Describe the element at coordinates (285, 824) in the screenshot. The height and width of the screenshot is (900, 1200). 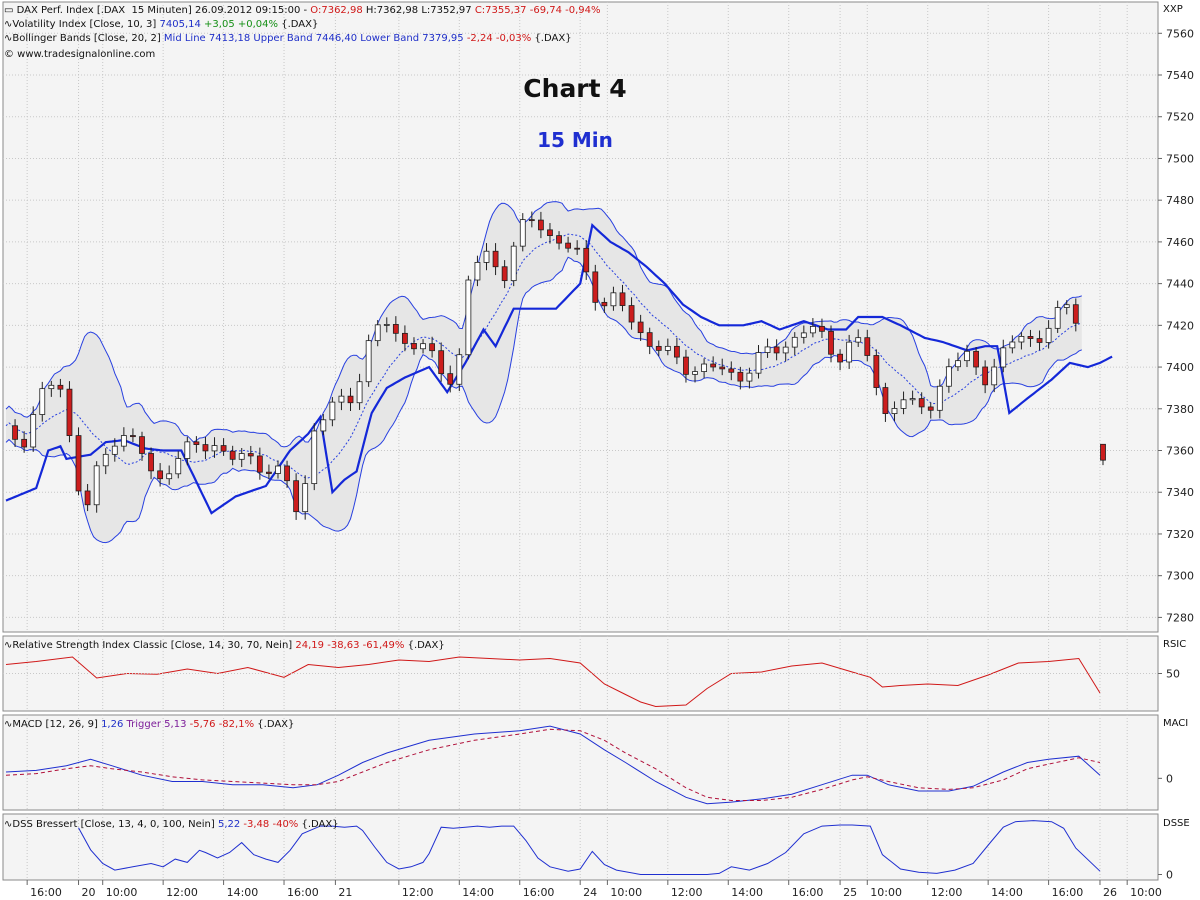
I see `dss-legend-percent: -40%` at that location.